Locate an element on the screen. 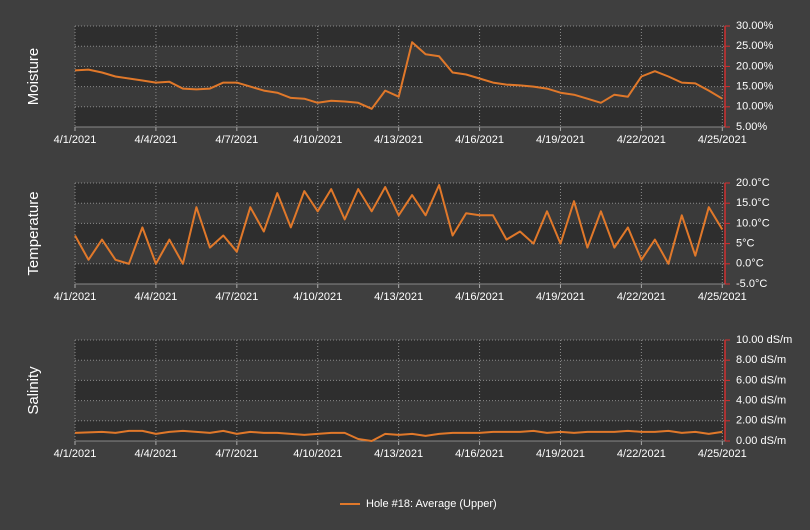 The height and width of the screenshot is (530, 810). y-tick-label: 10.00 dS/m is located at coordinates (764, 340).